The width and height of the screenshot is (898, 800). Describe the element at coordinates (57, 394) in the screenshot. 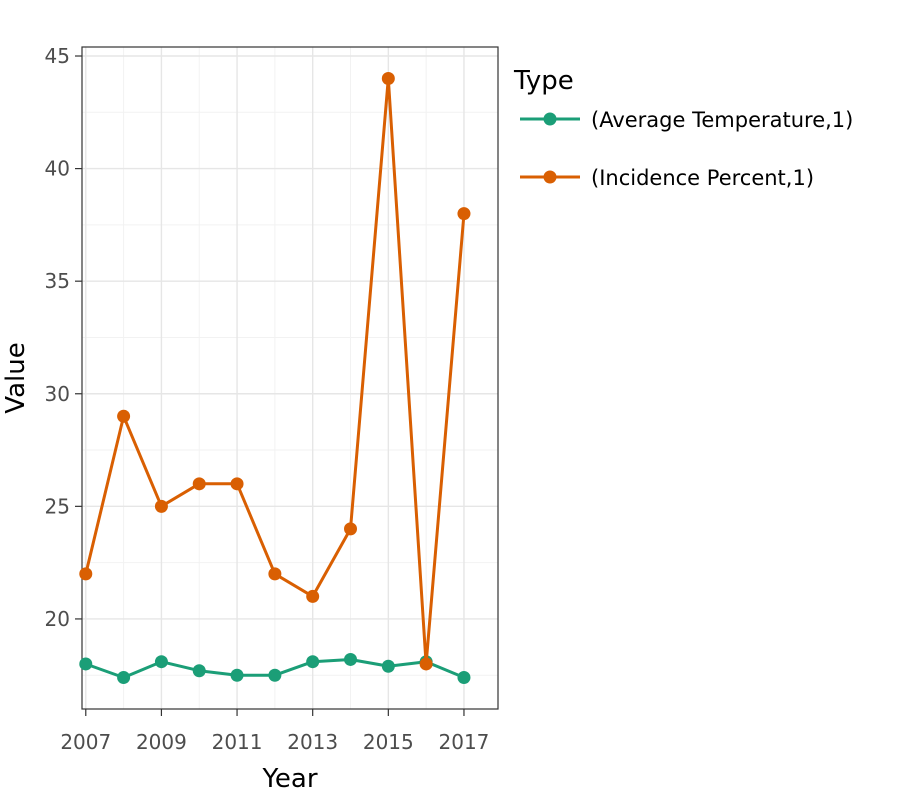

I see `y-tick-label: 30` at that location.